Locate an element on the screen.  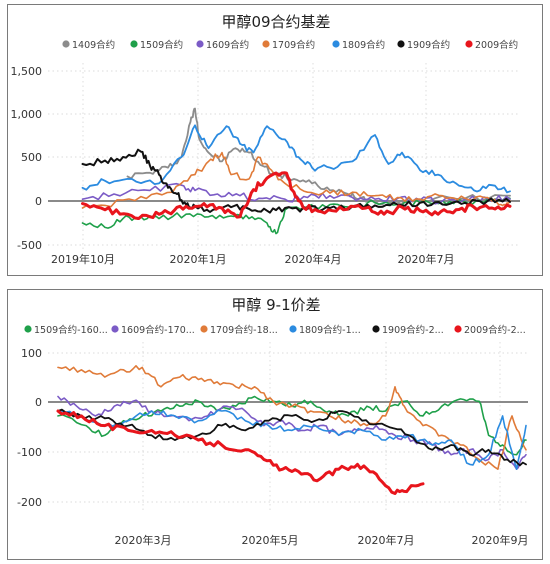
y-tick-label: -100 is located at coordinates (29, 452).